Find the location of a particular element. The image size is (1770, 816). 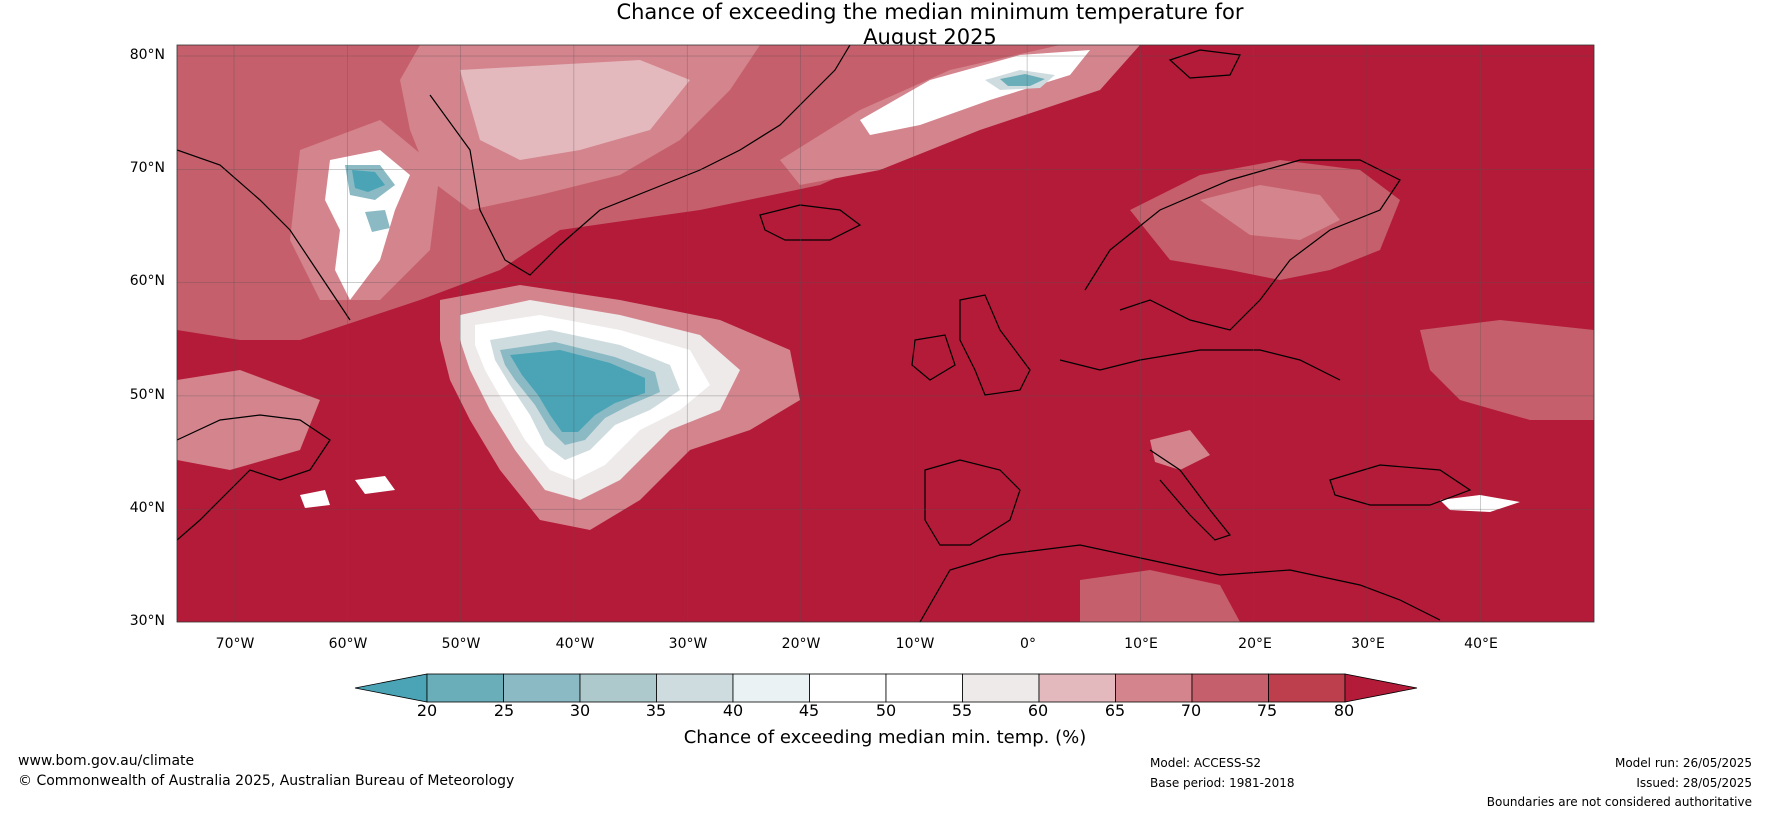

coastline-italy is located at coordinates (1190, 495).